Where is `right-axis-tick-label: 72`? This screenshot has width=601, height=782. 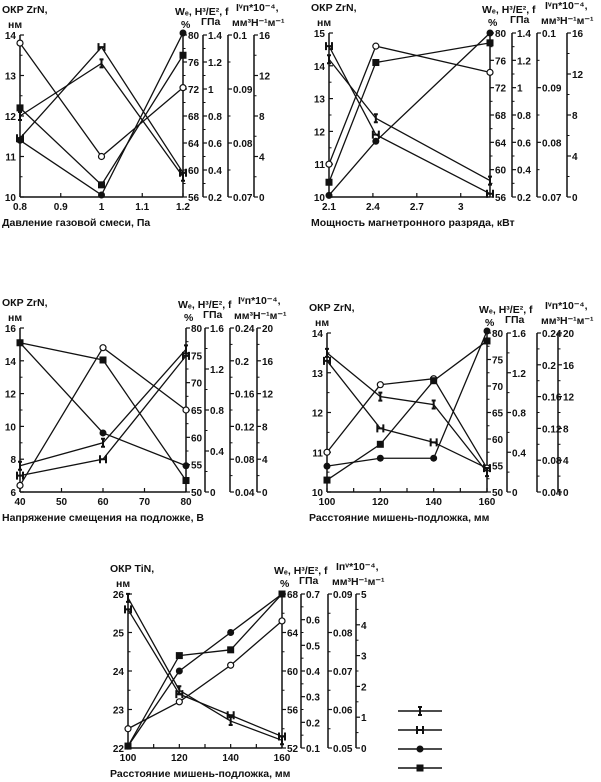 right-axis-tick-label: 72 is located at coordinates (501, 89).